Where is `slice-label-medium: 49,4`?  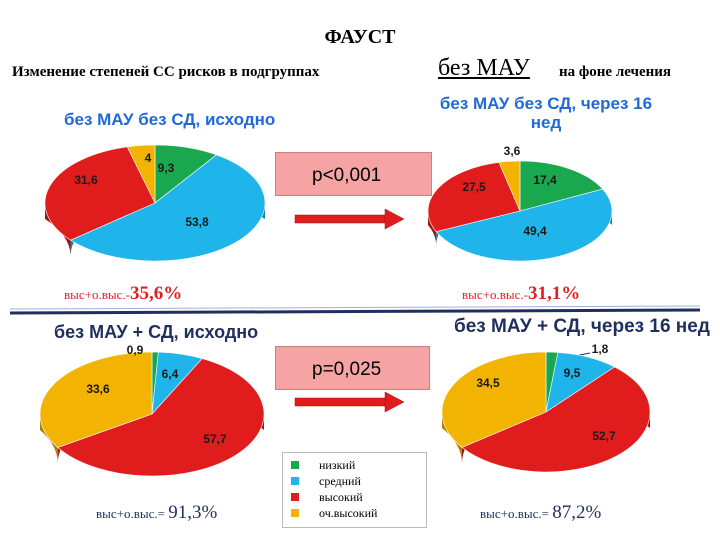 slice-label-medium: 49,4 is located at coordinates (535, 231).